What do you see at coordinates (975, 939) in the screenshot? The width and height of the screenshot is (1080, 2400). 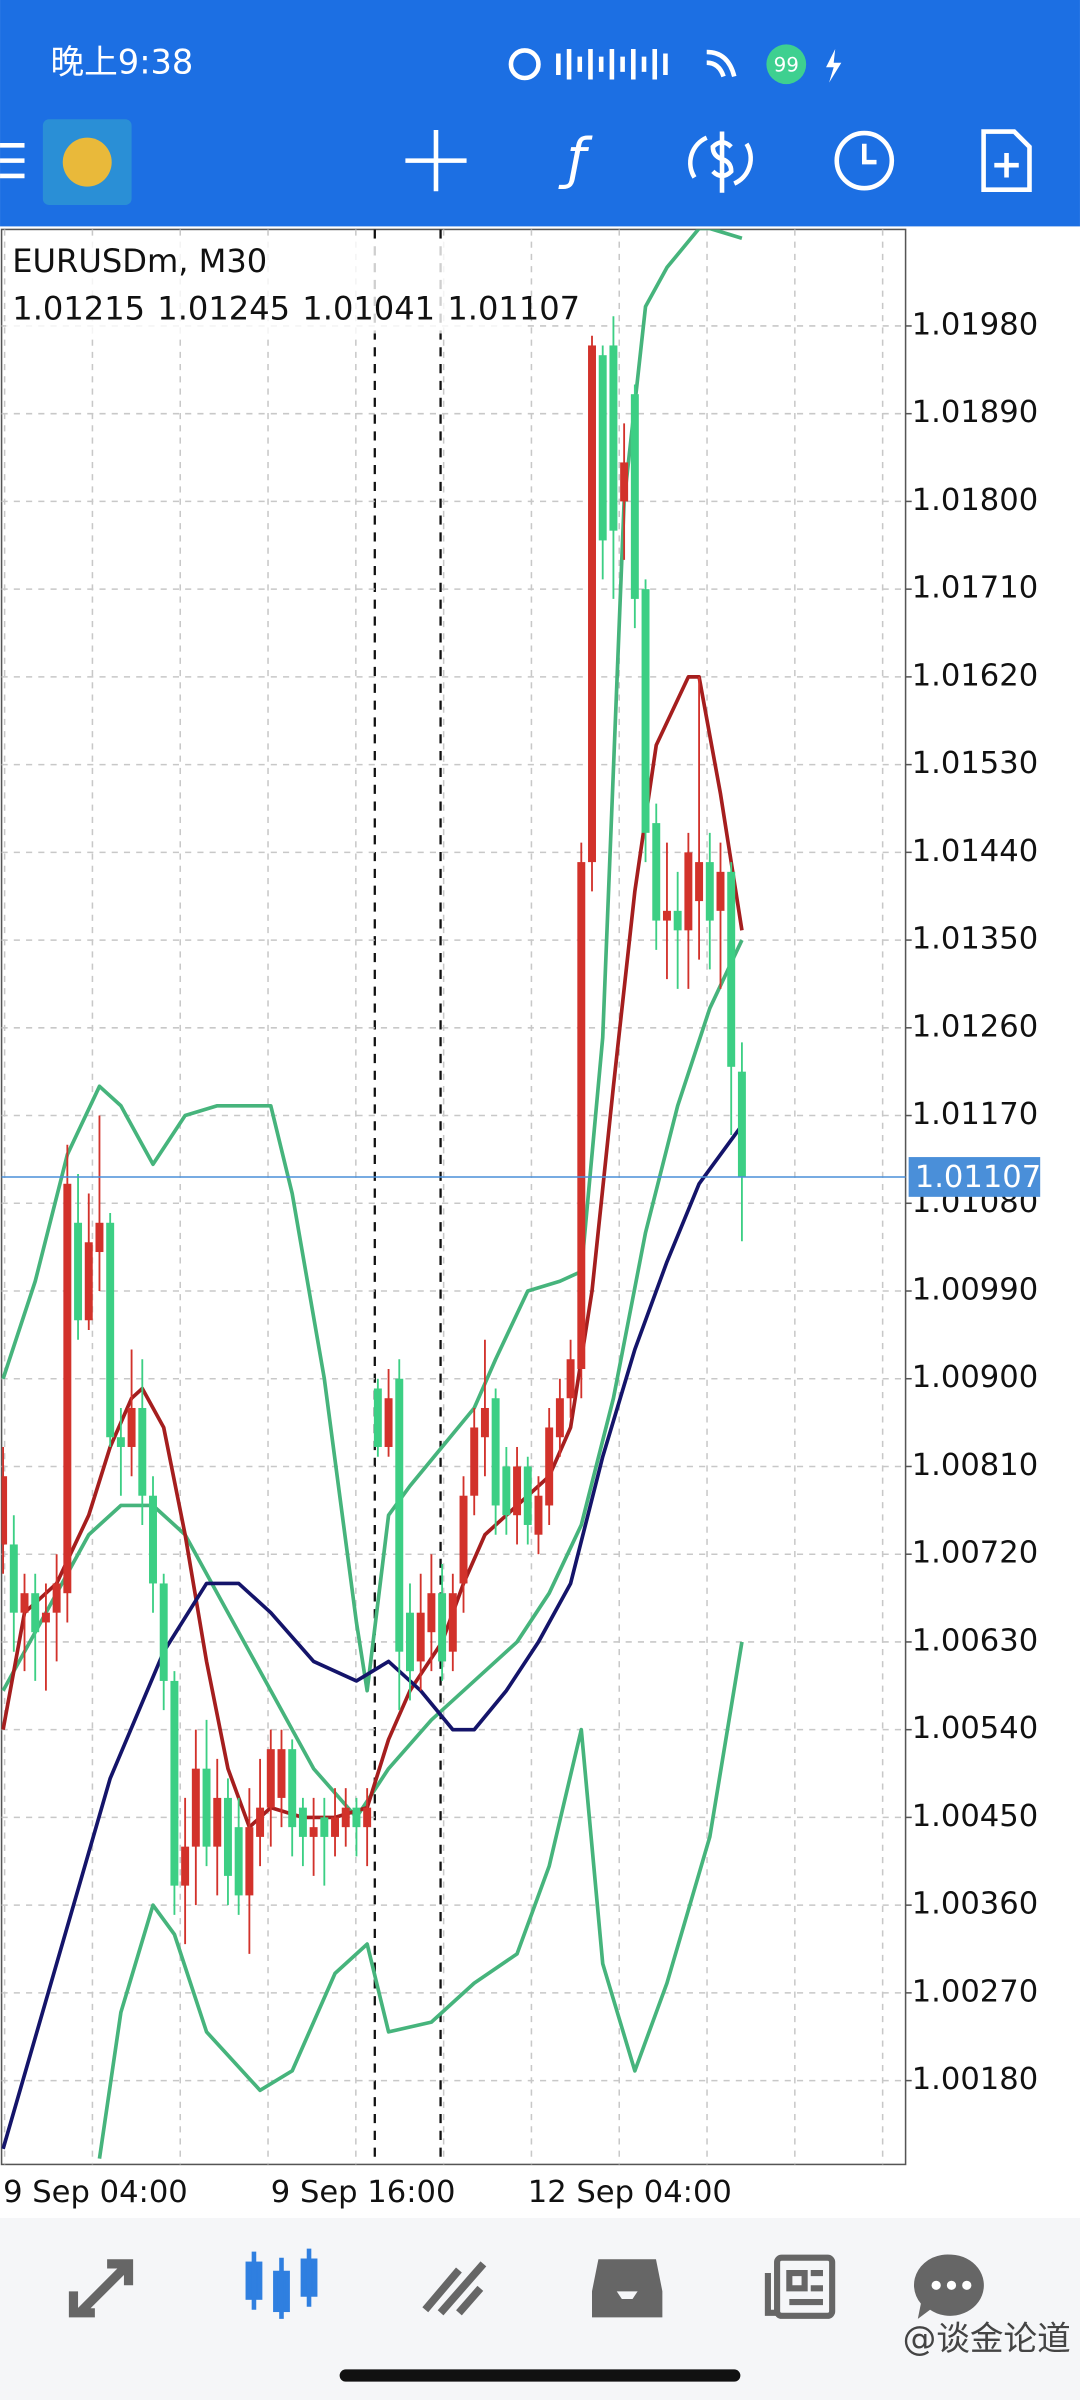 I see `y-tick-label: 1.01350` at bounding box center [975, 939].